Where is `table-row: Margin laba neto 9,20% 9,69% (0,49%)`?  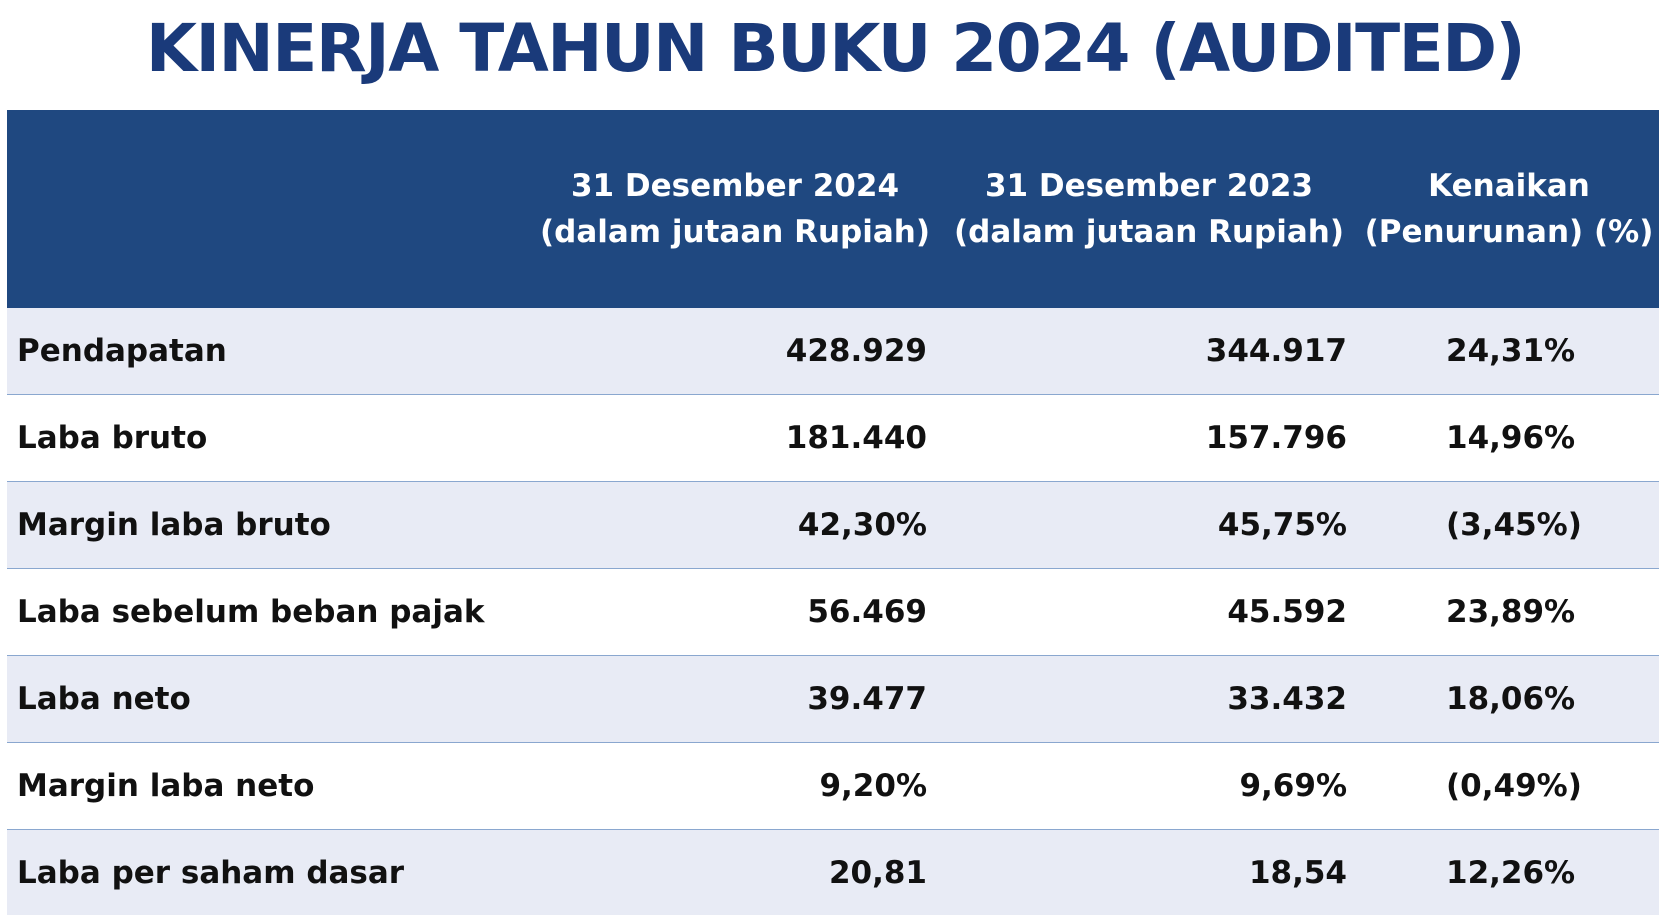 table-row: Margin laba neto 9,20% 9,69% (0,49%) is located at coordinates (833, 786).